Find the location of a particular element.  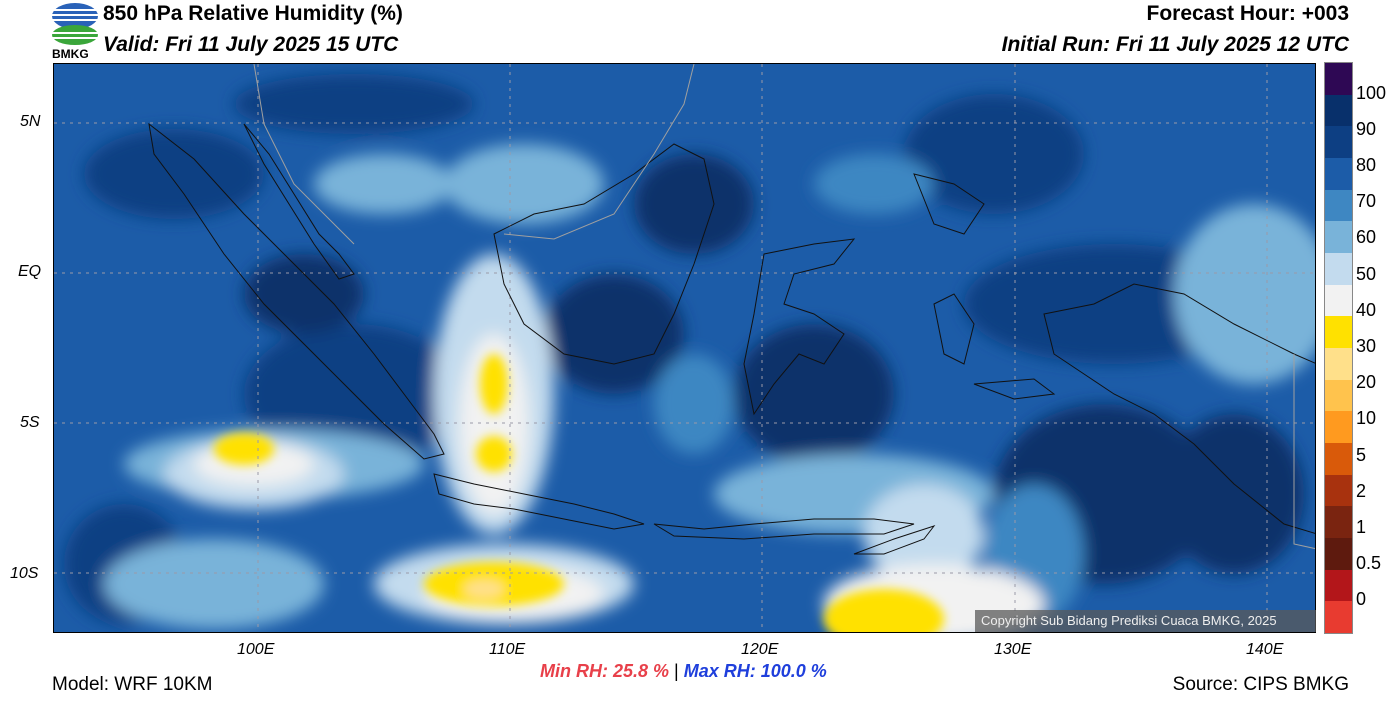

source-label: Source: CIPS BMKG is located at coordinates (1260, 684).